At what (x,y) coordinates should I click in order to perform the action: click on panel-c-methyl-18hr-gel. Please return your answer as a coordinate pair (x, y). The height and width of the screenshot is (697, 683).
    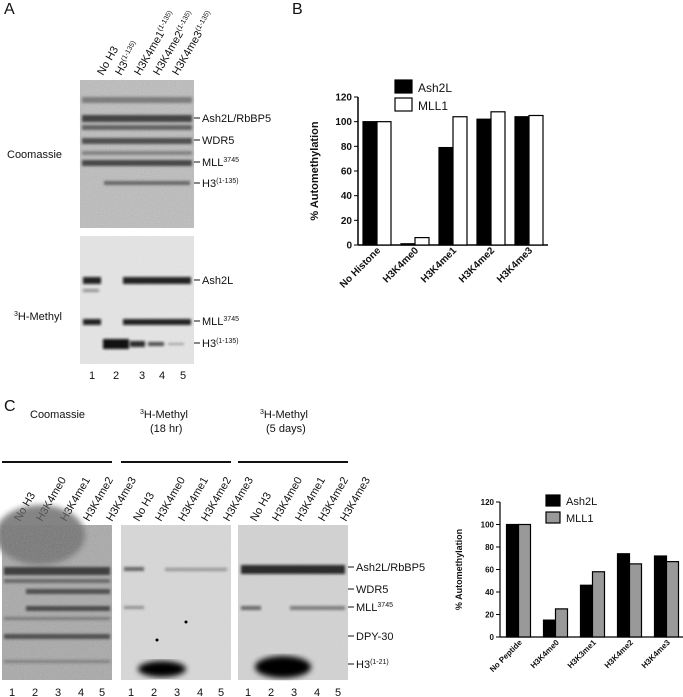
    Looking at the image, I should click on (176, 602).